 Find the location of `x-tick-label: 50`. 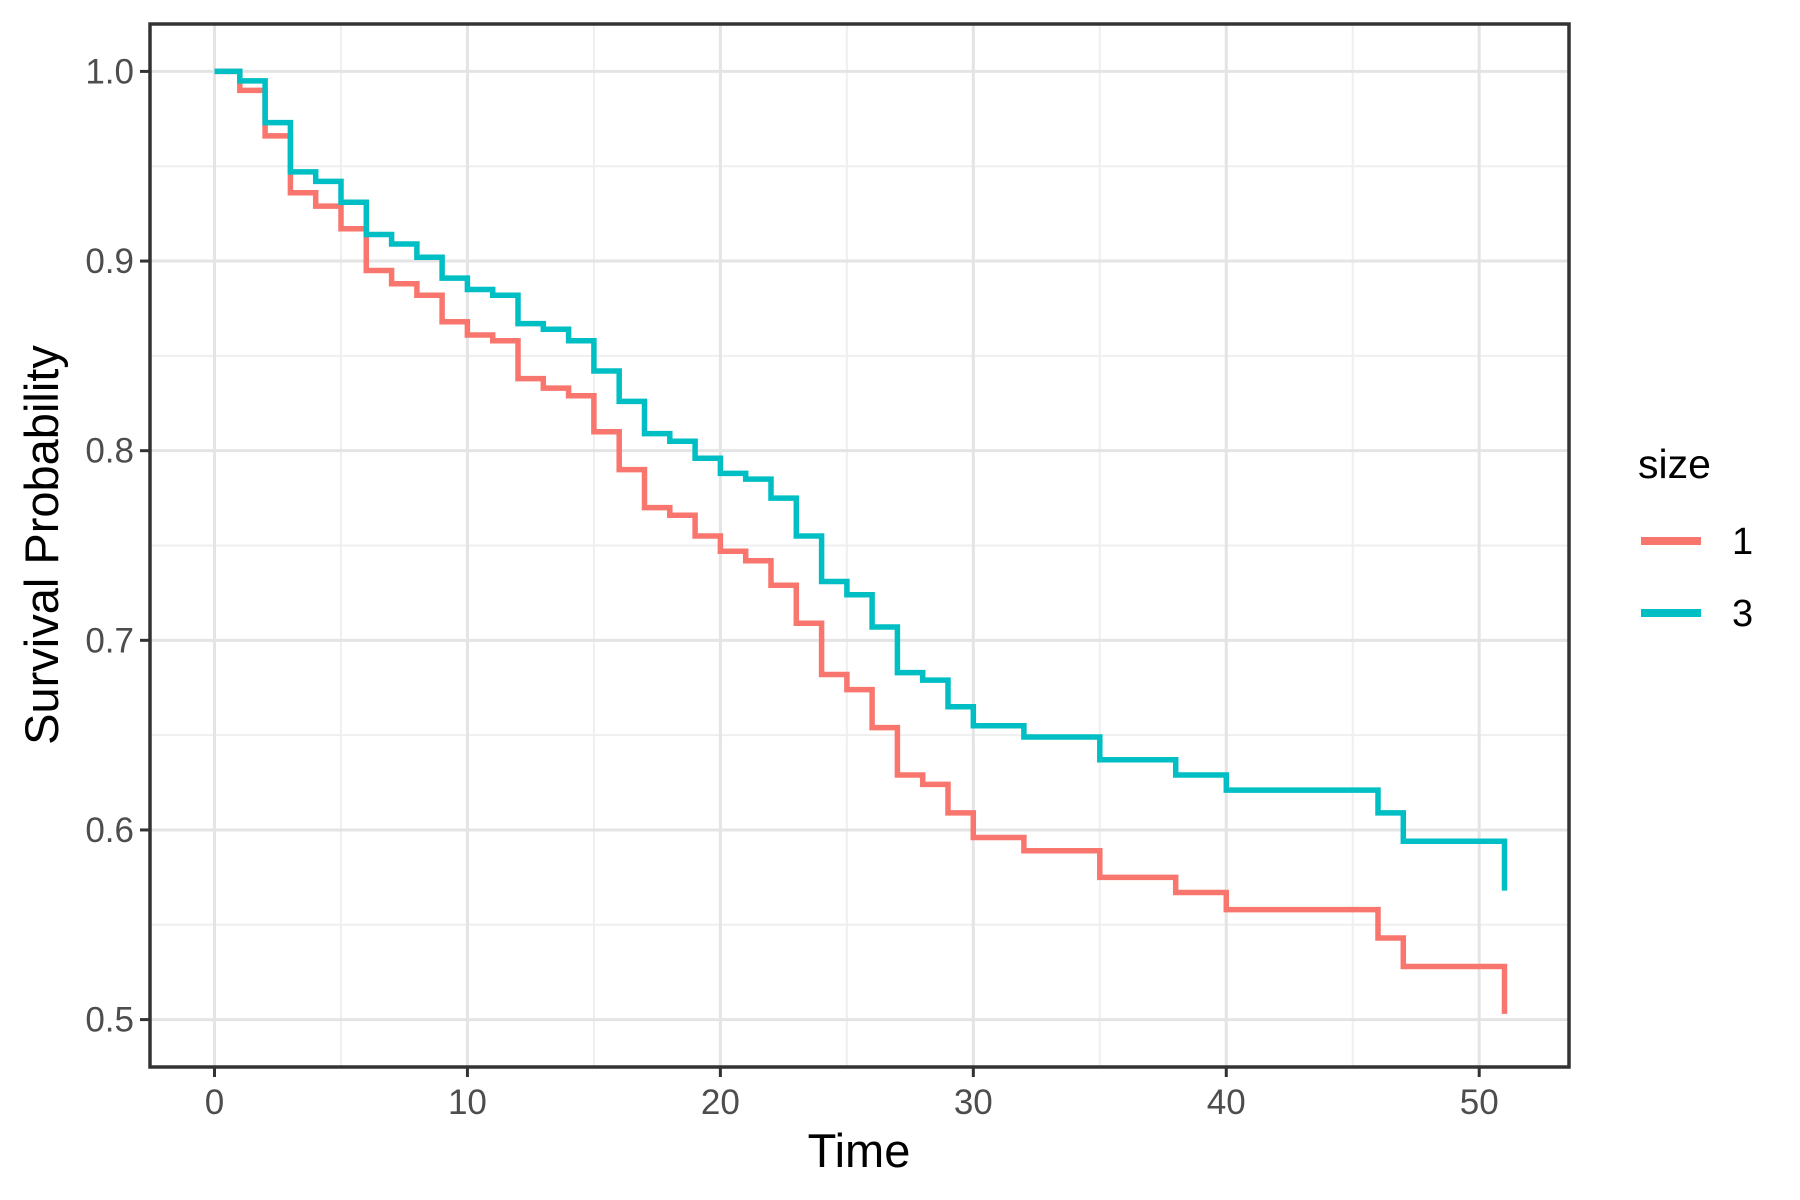

x-tick-label: 50 is located at coordinates (1479, 1102).